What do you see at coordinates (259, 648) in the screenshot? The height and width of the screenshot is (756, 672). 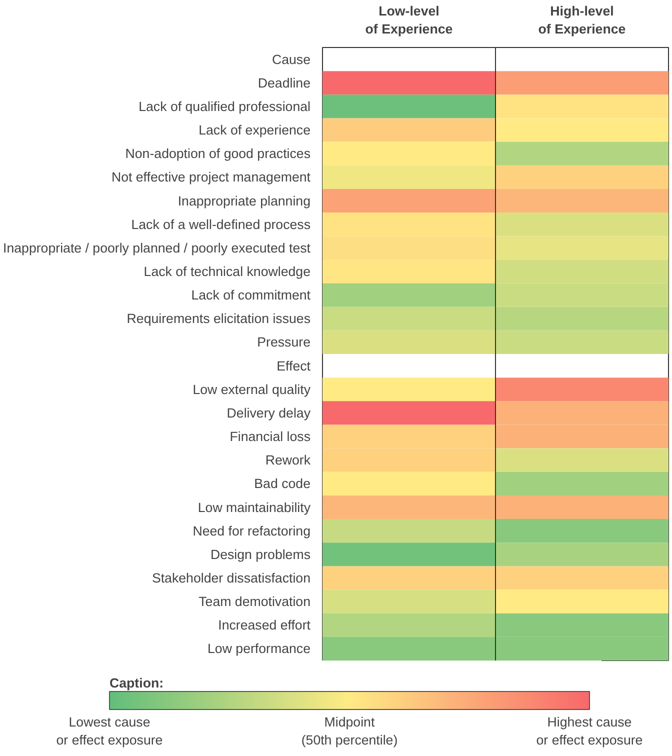 I see `y-tick-label: Low performance` at bounding box center [259, 648].